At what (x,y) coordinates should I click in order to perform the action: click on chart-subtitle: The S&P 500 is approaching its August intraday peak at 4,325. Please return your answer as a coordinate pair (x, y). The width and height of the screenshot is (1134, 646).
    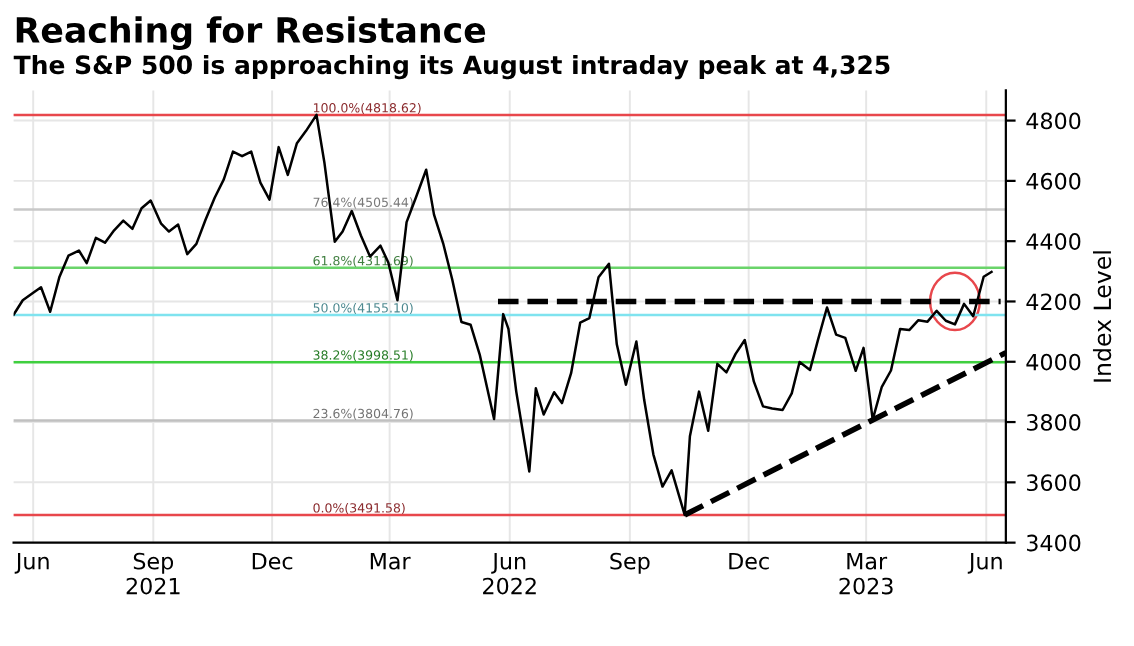
    Looking at the image, I should click on (451, 67).